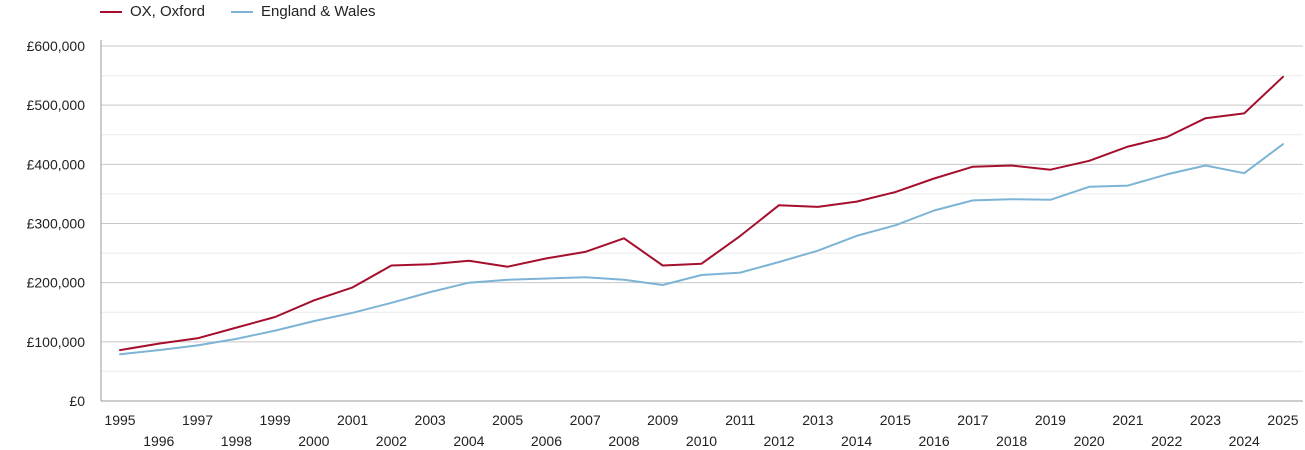  What do you see at coordinates (507, 420) in the screenshot?
I see `x-tick-label: 2005` at bounding box center [507, 420].